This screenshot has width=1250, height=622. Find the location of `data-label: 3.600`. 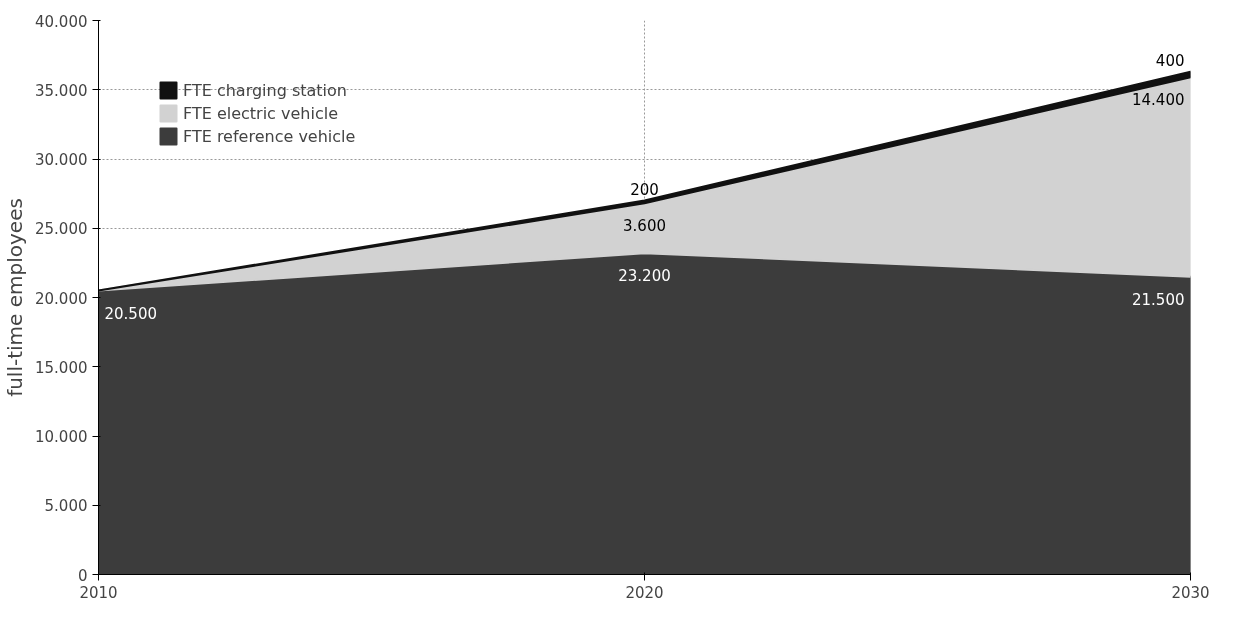

data-label: 3.600 is located at coordinates (644, 226).